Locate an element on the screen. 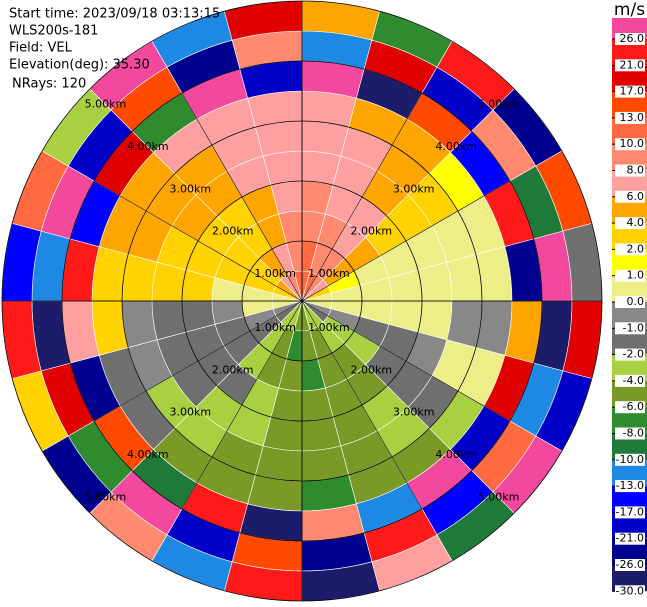 Image resolution: width=647 pixels, height=607 pixels. colorbar-label: 8.0 is located at coordinates (636, 170).